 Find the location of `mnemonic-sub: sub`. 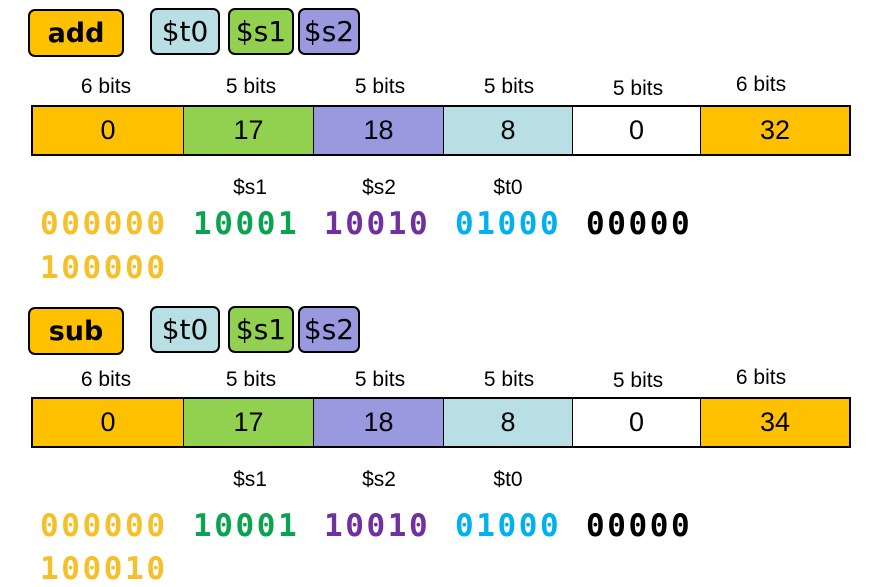

mnemonic-sub: sub is located at coordinates (76, 331).